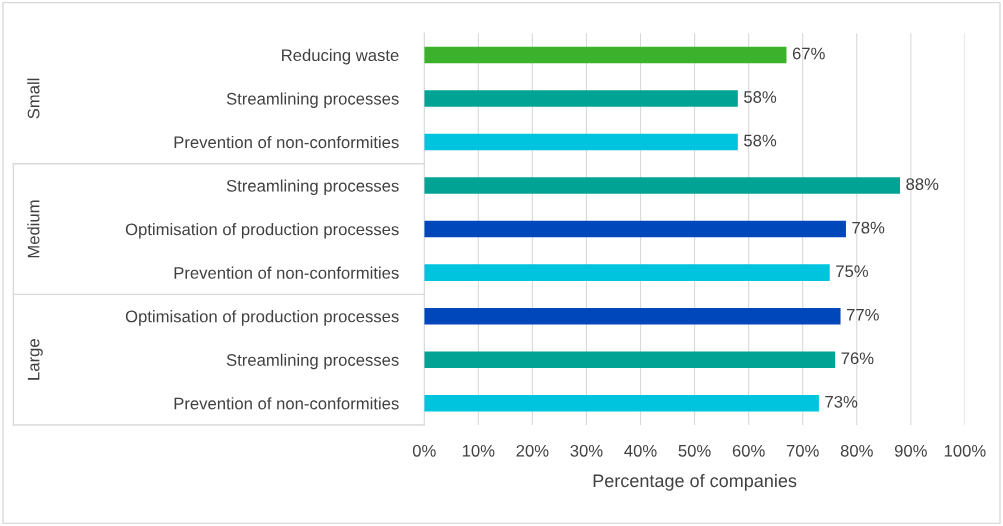 The image size is (1003, 526). Describe the element at coordinates (965, 450) in the screenshot. I see `x-tick-label: 100%` at that location.